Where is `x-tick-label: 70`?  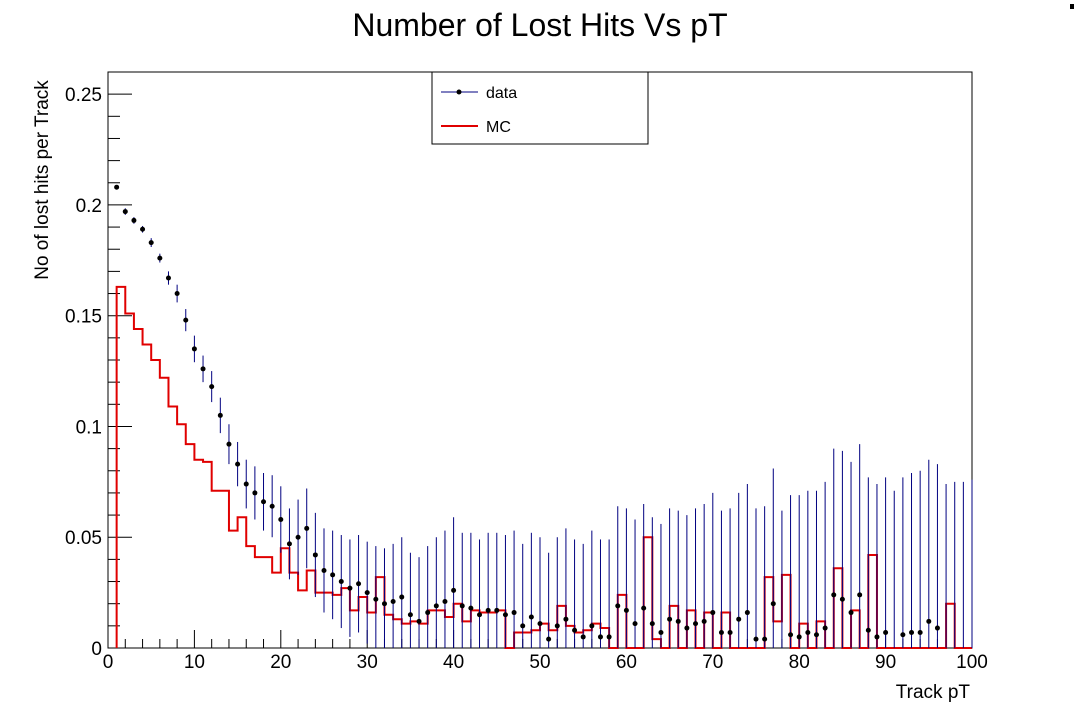 x-tick-label: 70 is located at coordinates (712, 662).